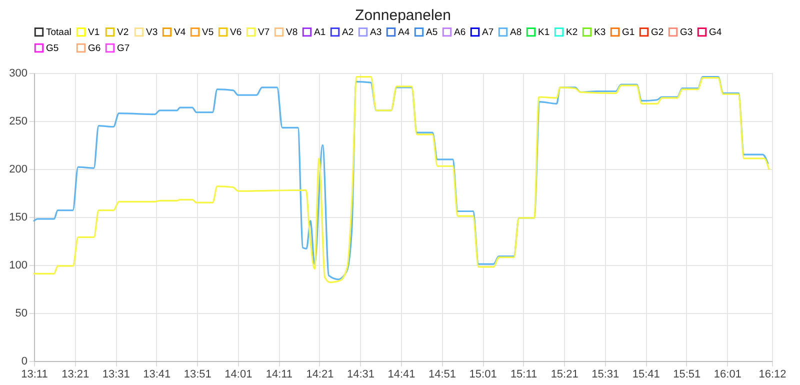 The image size is (800, 385). Describe the element at coordinates (600, 32) in the screenshot. I see `legend-label: K3` at that location.